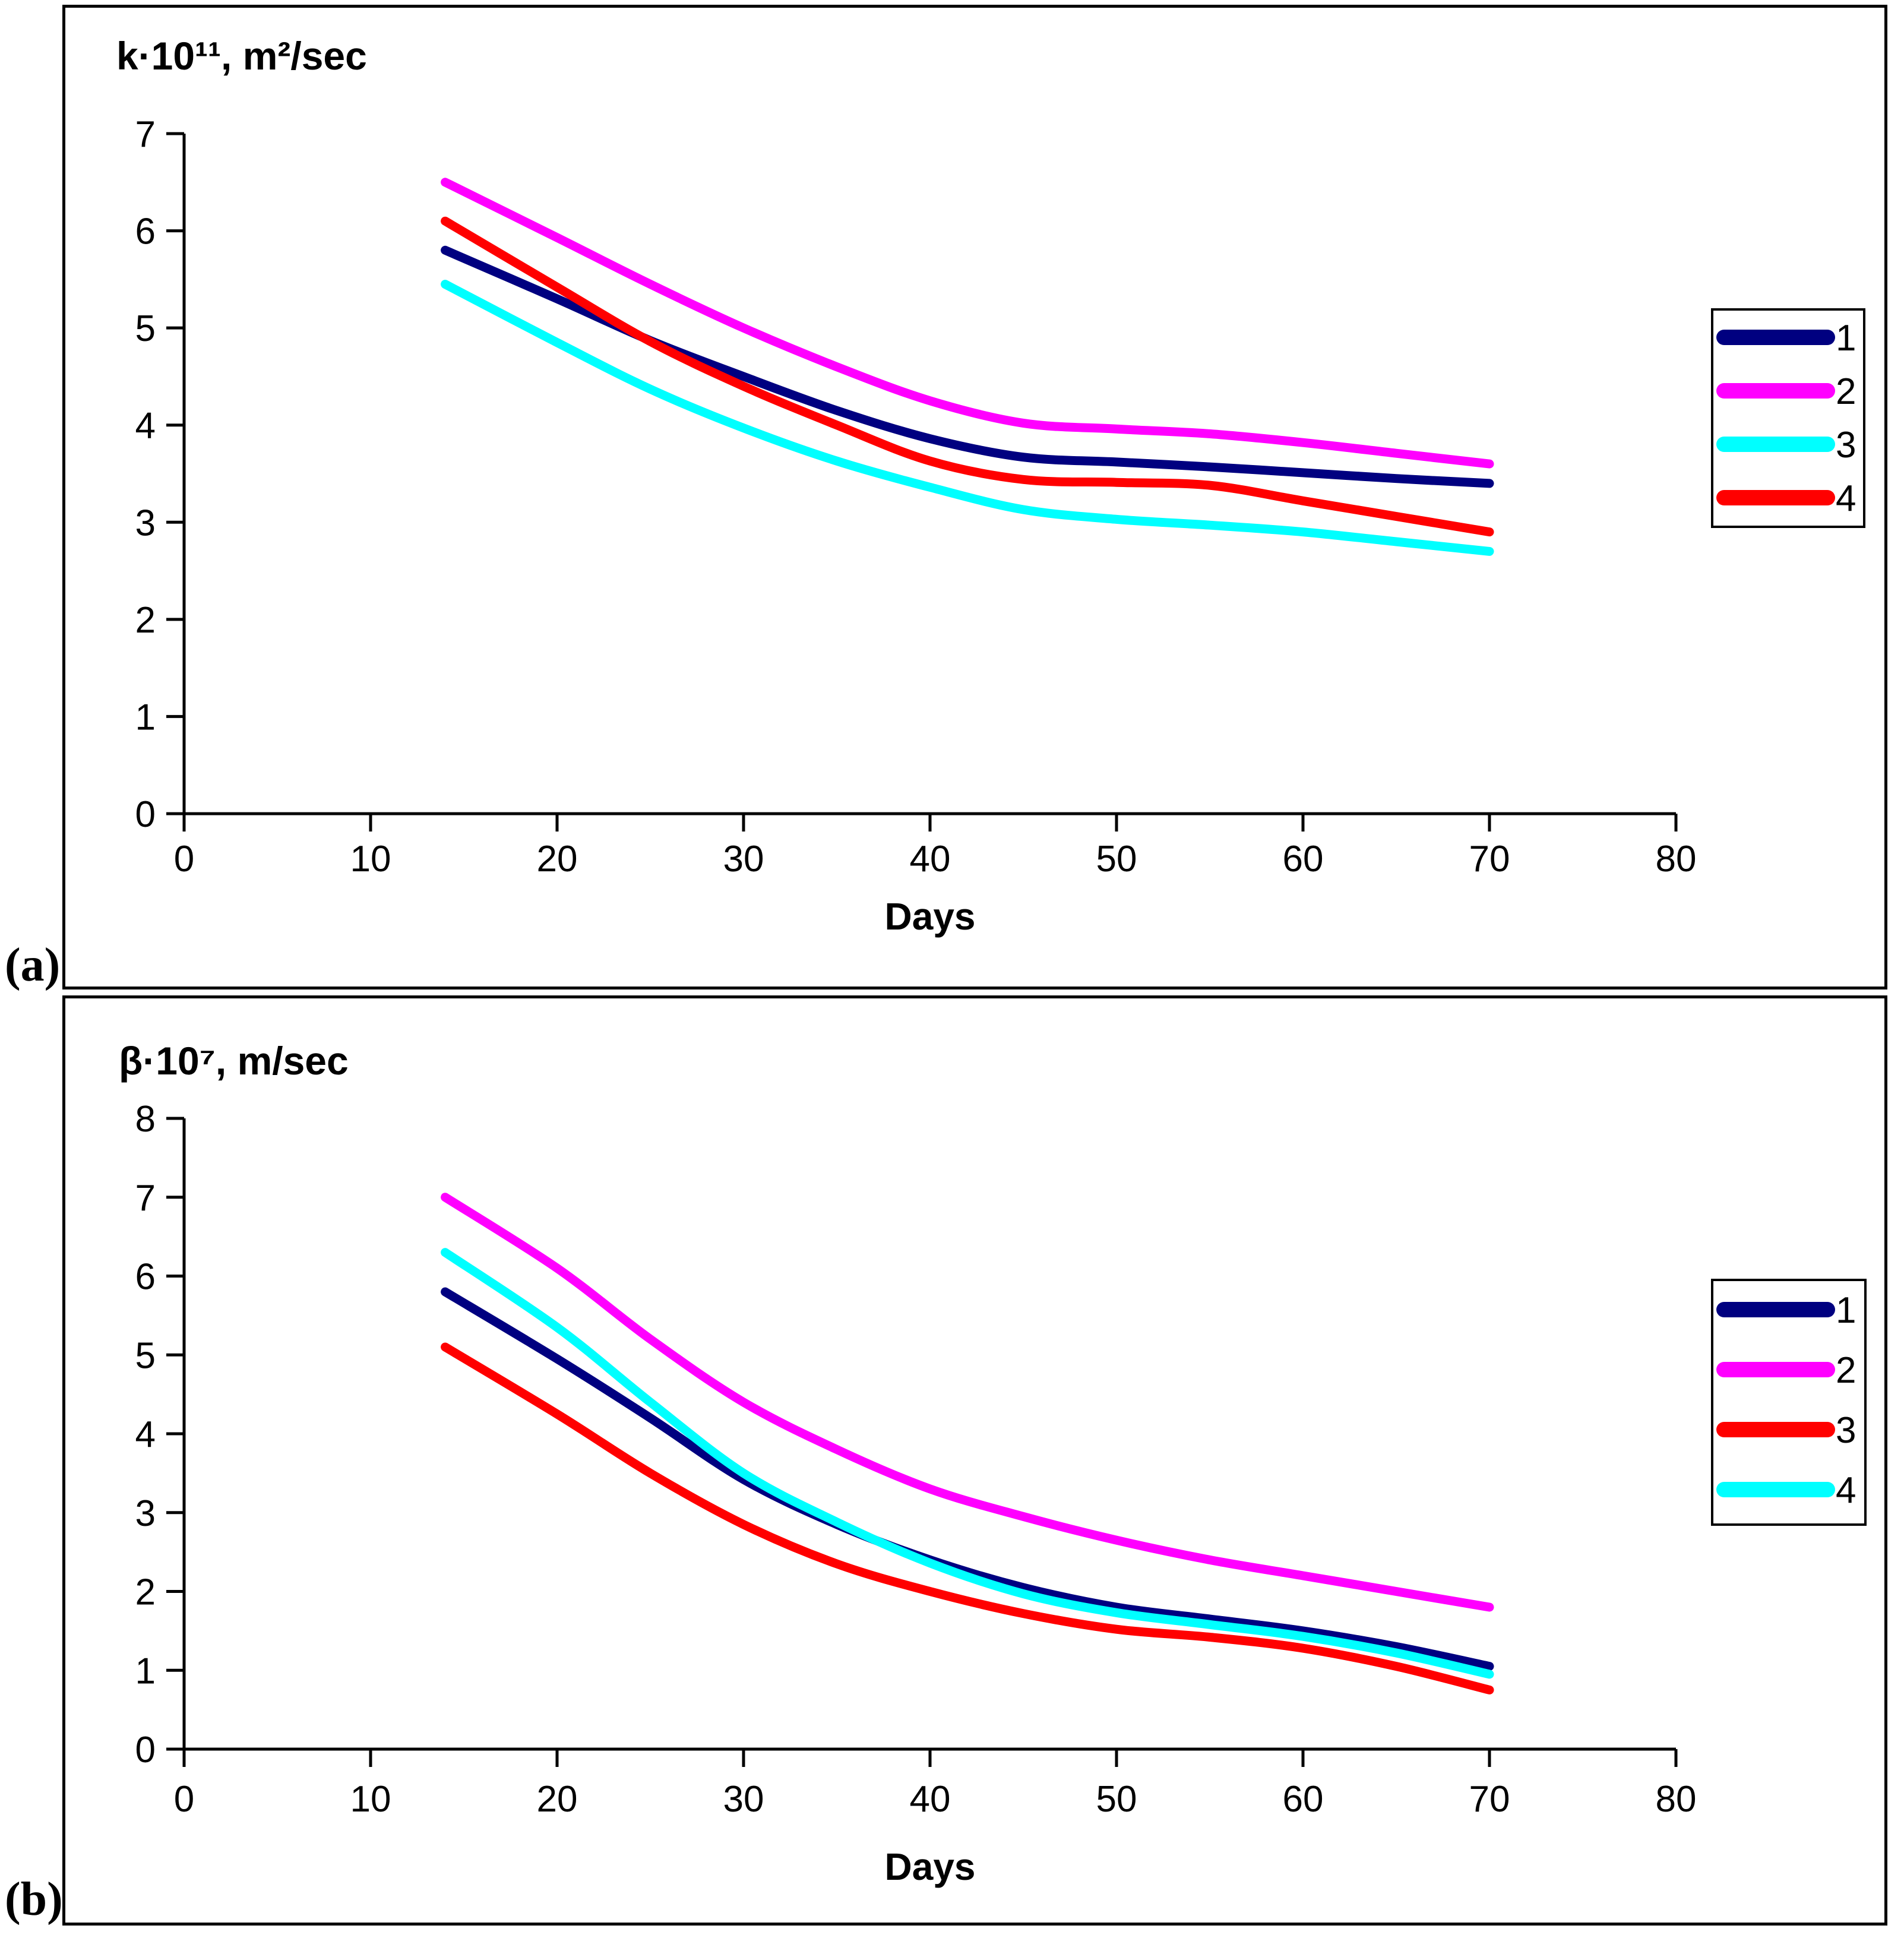  Describe the element at coordinates (33, 965) in the screenshot. I see `panel-label-a: (a)` at that location.